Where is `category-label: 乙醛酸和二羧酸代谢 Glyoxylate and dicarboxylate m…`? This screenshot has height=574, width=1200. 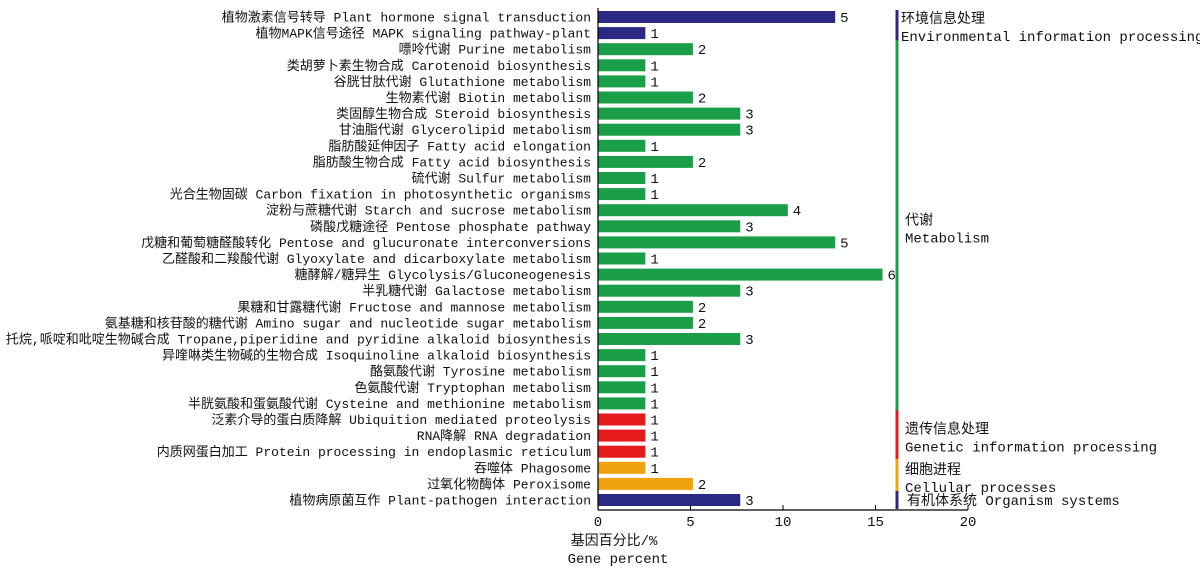 category-label: 乙醛酸和二羧酸代谢 Glyoxylate and dicarboxylate m… is located at coordinates (376, 259).